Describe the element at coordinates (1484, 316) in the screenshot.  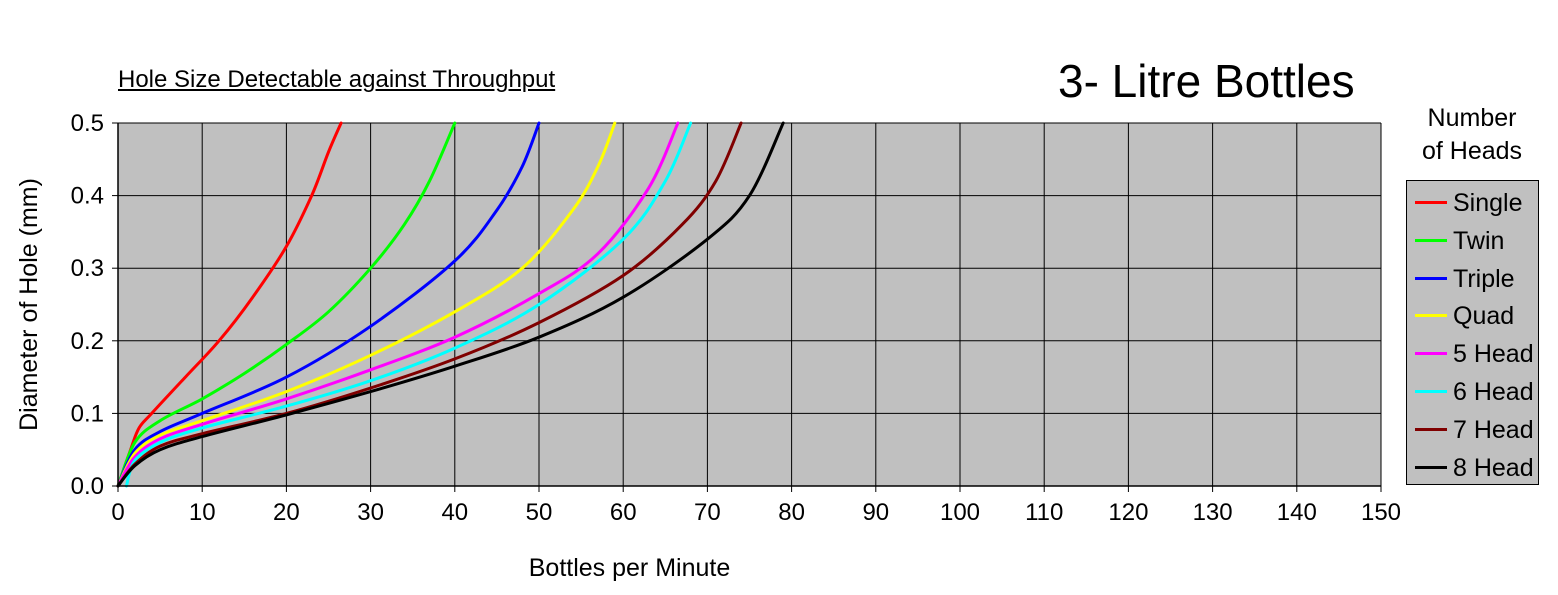
I see `legend-label: Quad` at that location.